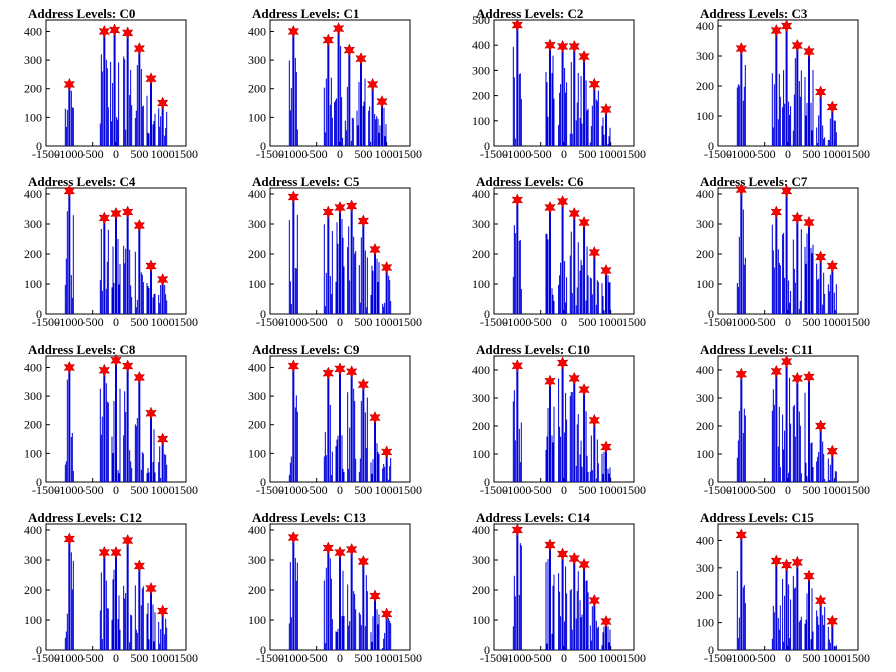 The height and width of the screenshot is (672, 896). What do you see at coordinates (481, 20) in the screenshot?
I see `y-tick-label: 500` at bounding box center [481, 20].